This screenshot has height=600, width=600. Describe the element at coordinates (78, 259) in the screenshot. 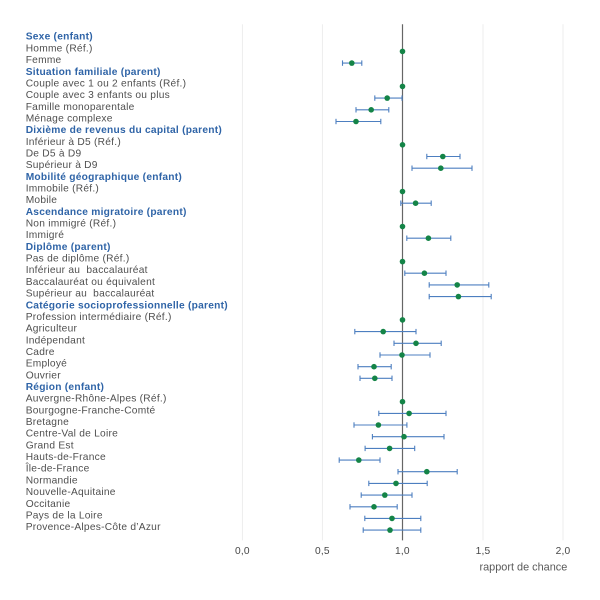

I see `svg-text: Pas de diplôme (Réf.)` at that location.